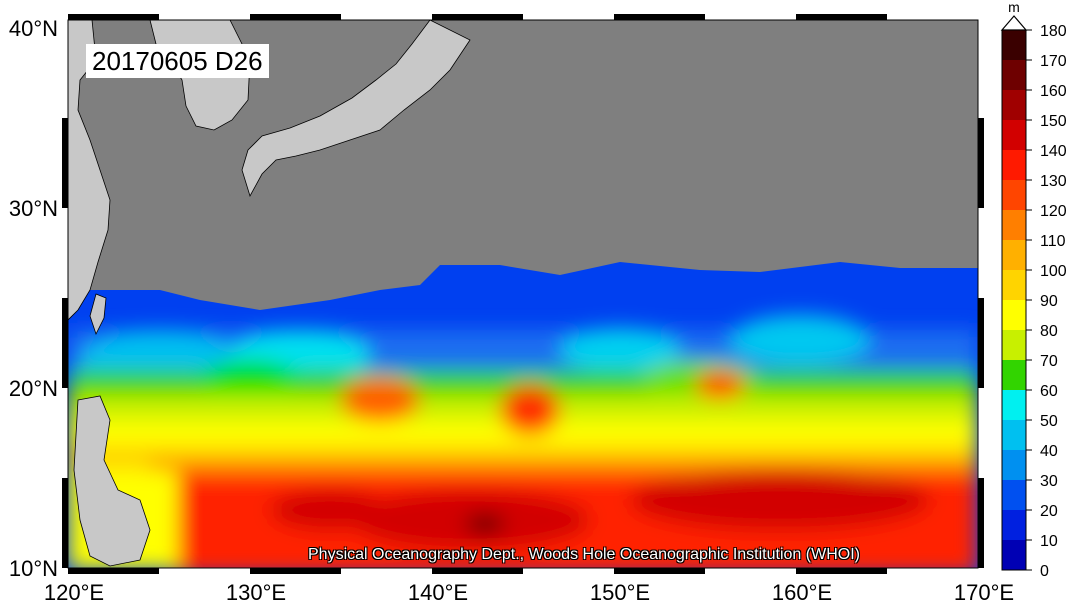 The height and width of the screenshot is (606, 1072). What do you see at coordinates (1049, 361) in the screenshot?
I see `colorbar-tick-label: 70` at bounding box center [1049, 361].